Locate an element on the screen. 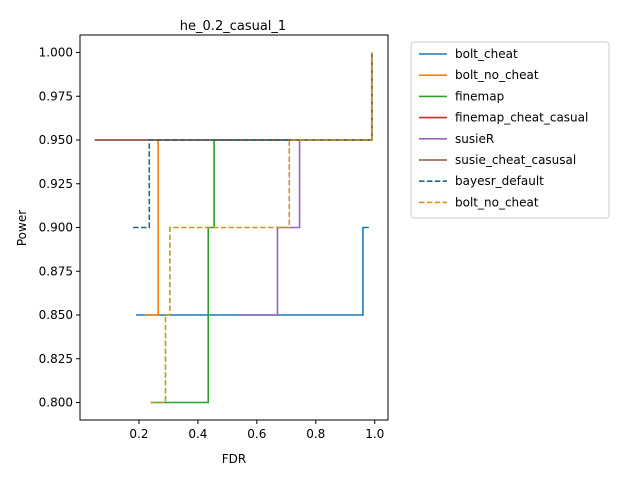  y-tick-label: 0.950 is located at coordinates (56, 140).